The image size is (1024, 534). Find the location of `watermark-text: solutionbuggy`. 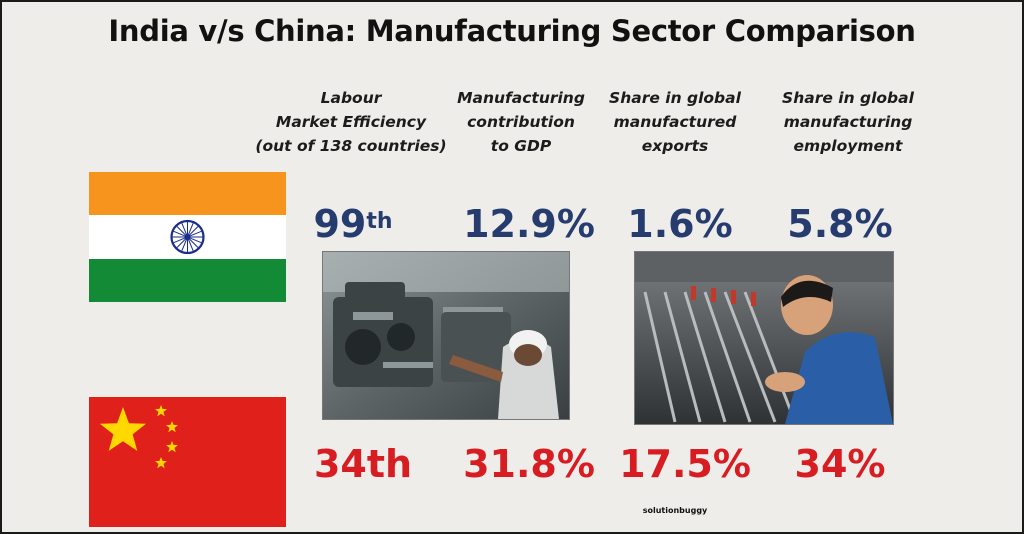

watermark-text: solutionbuggy is located at coordinates (675, 510).